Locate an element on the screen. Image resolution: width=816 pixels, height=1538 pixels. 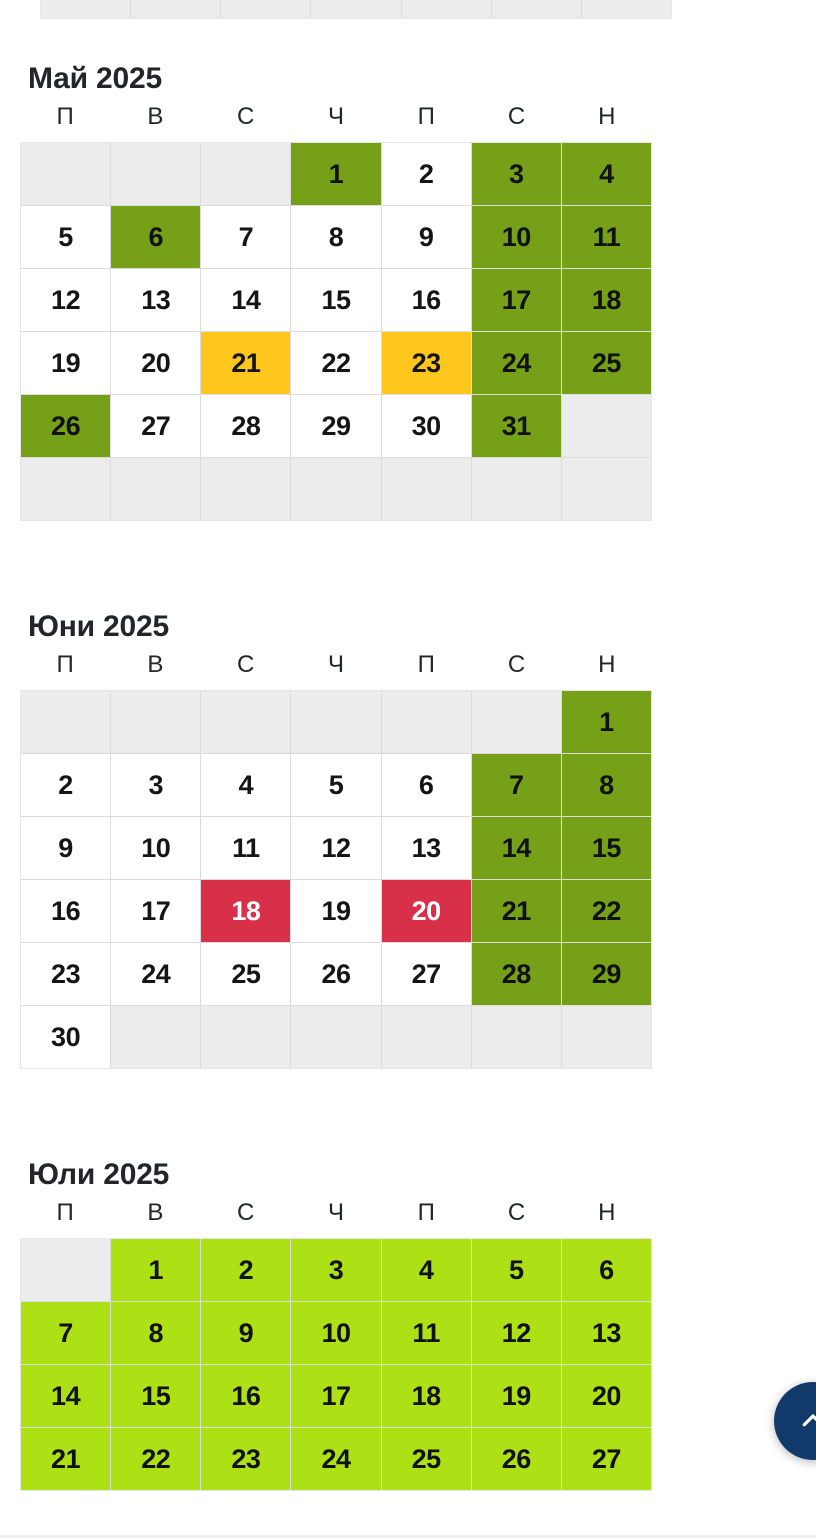
weekday-header-4: П is located at coordinates (426, 664).